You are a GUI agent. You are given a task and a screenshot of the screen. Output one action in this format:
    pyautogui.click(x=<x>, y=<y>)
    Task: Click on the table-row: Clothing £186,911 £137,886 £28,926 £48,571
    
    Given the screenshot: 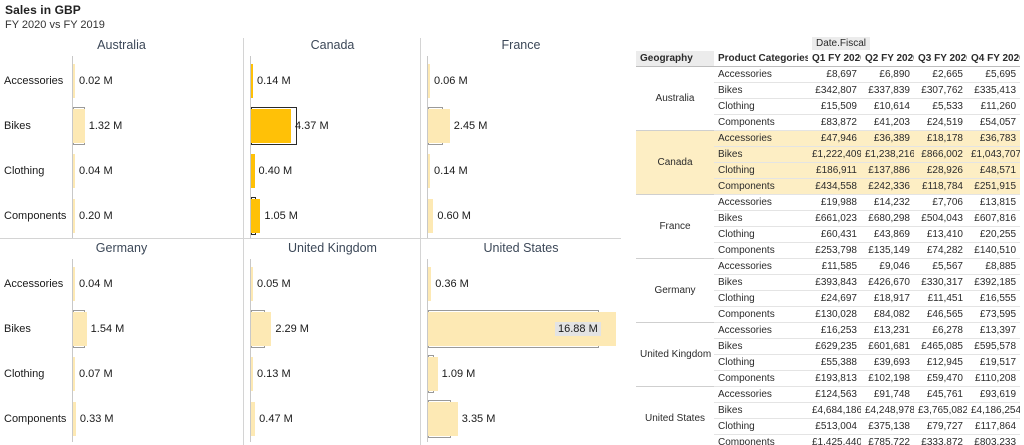 What is the action you would take?
    pyautogui.click(x=828, y=170)
    